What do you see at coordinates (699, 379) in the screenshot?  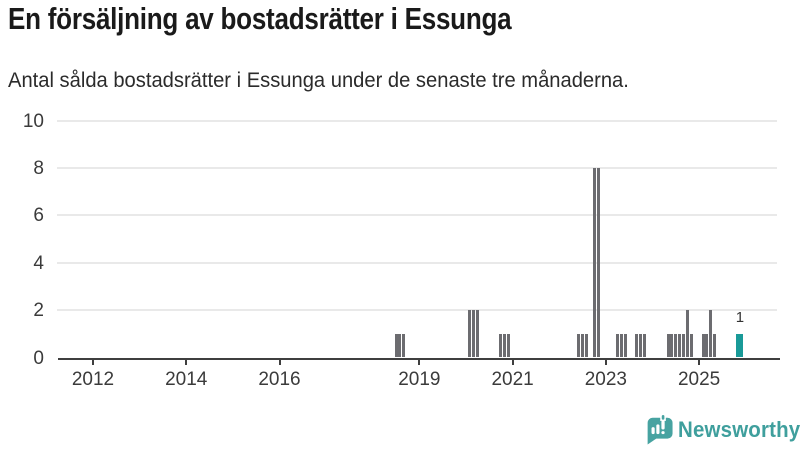 I see `x-axis-label: 2025` at bounding box center [699, 379].